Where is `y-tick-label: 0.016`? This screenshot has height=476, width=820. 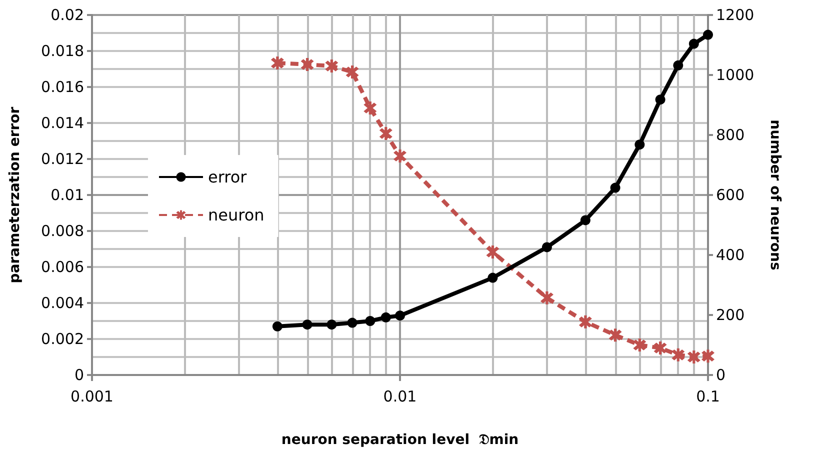
y-tick-label: 0.016 is located at coordinates (62, 87).